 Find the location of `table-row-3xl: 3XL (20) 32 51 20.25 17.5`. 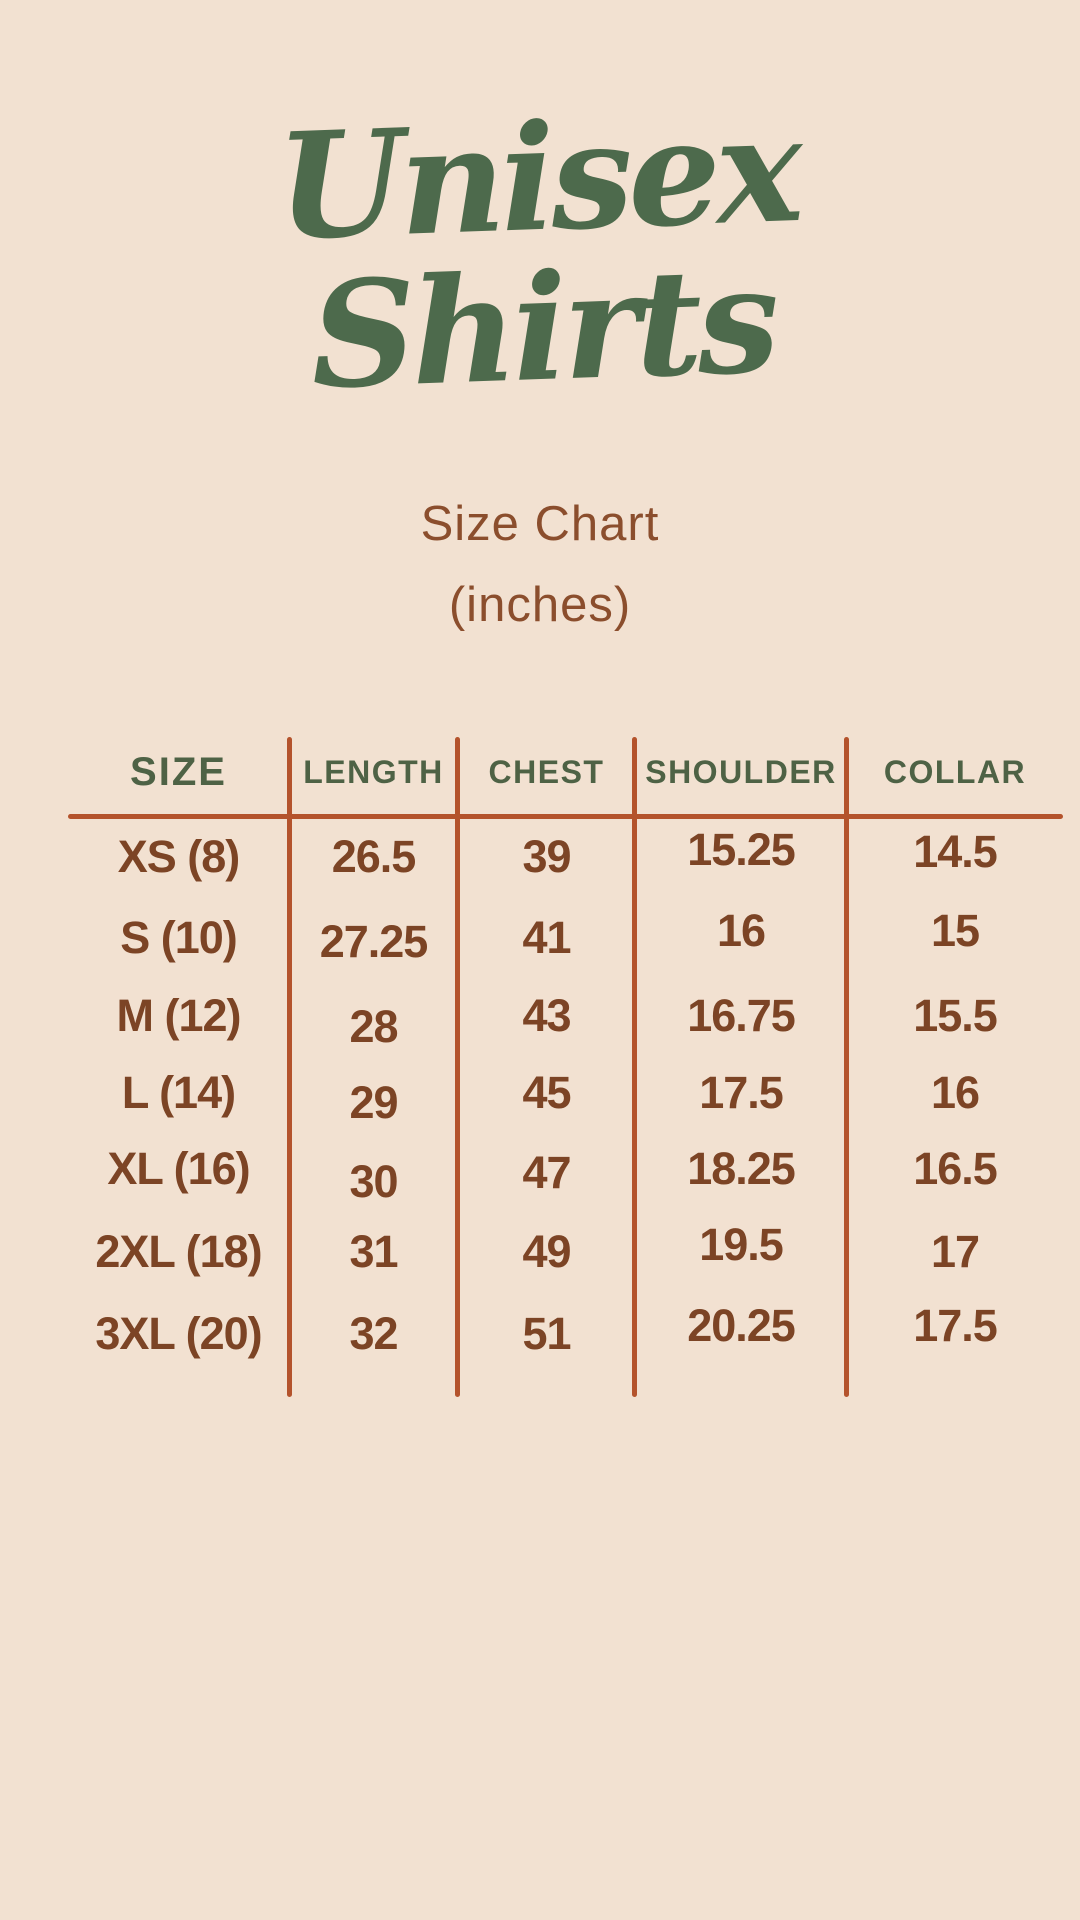

table-row-3xl: 3XL (20) 32 51 20.25 17.5 is located at coordinates (565, 1334).